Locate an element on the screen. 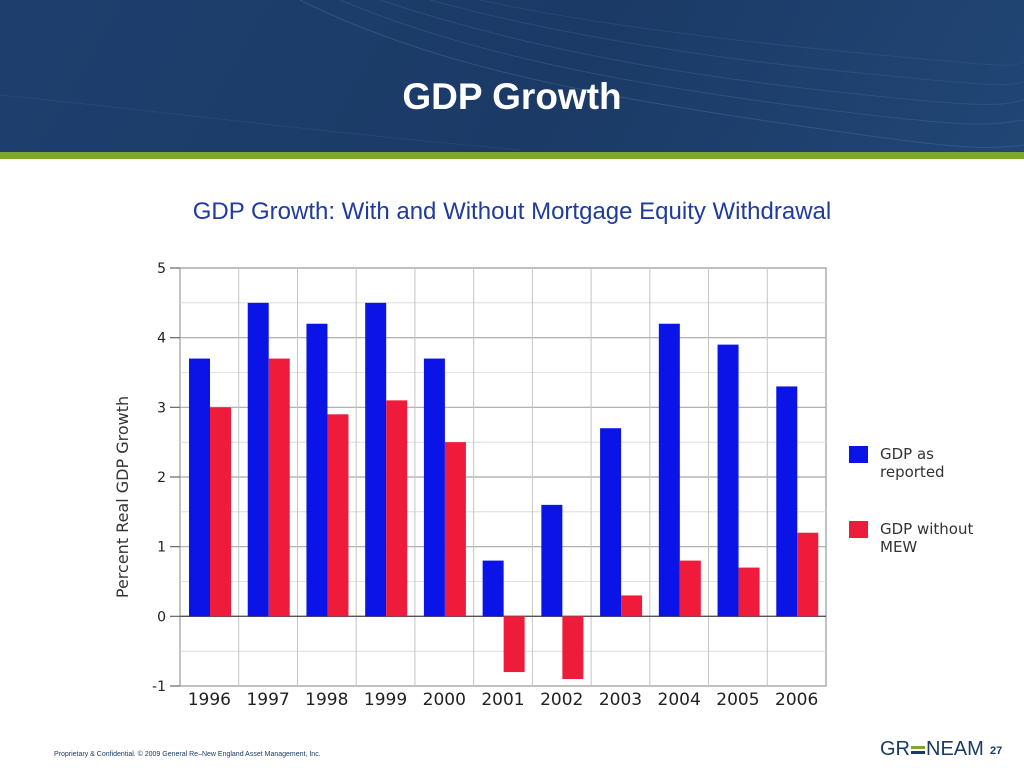 The height and width of the screenshot is (768, 1024). bar-gdp-without-mew-1999 is located at coordinates (397, 508).